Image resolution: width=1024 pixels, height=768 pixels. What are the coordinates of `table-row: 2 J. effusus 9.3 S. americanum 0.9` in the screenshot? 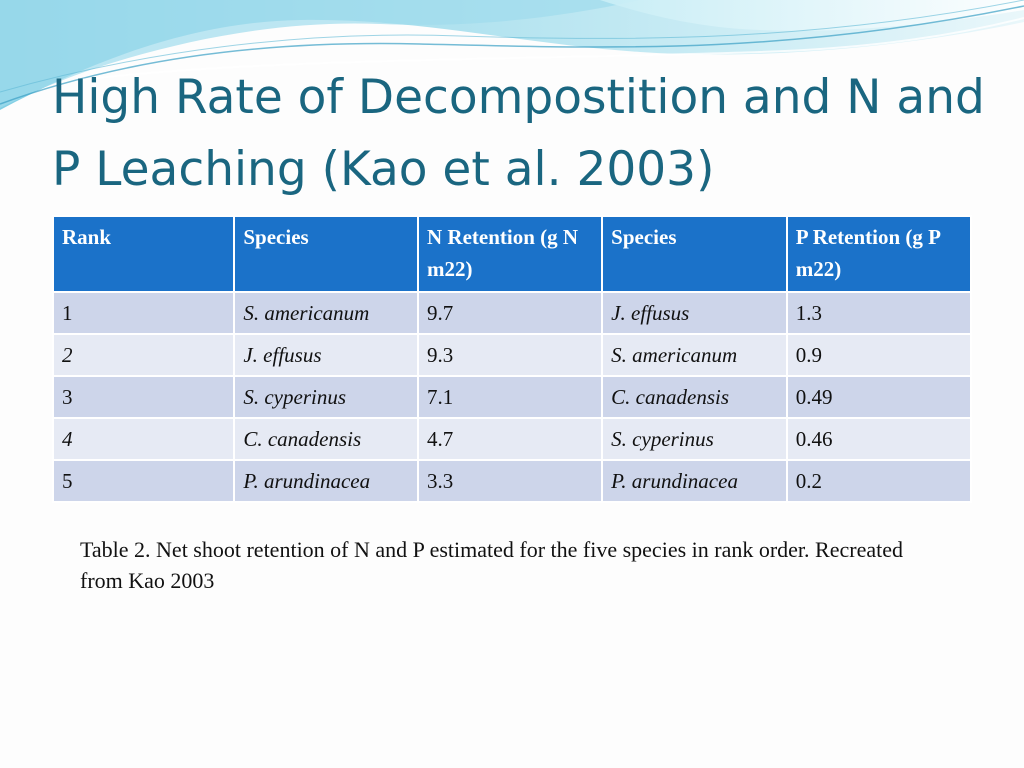 It's located at (512, 355).